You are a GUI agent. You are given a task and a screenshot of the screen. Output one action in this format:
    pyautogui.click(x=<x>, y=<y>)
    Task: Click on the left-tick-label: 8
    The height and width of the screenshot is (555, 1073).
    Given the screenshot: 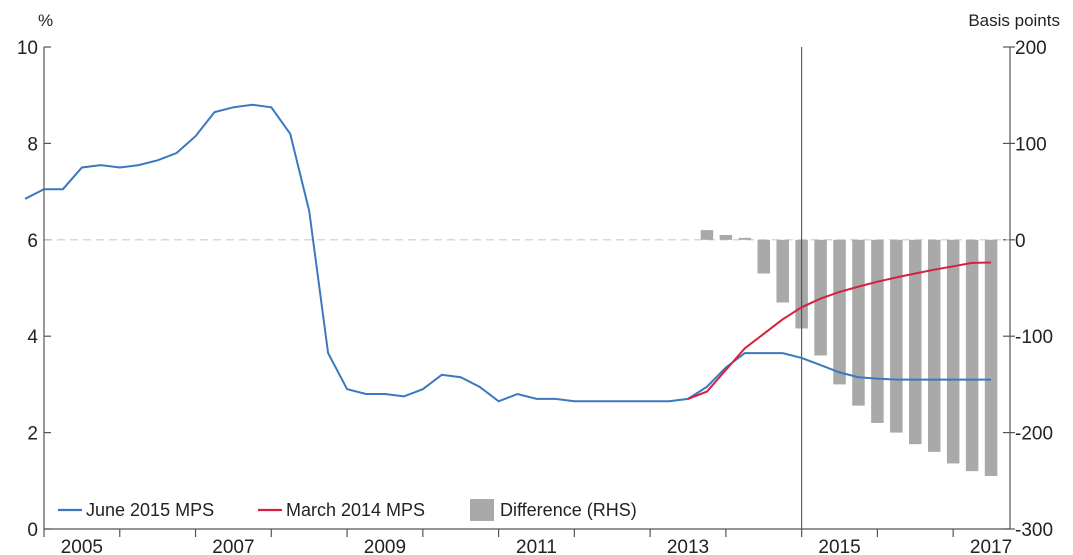 What is the action you would take?
    pyautogui.click(x=32, y=144)
    